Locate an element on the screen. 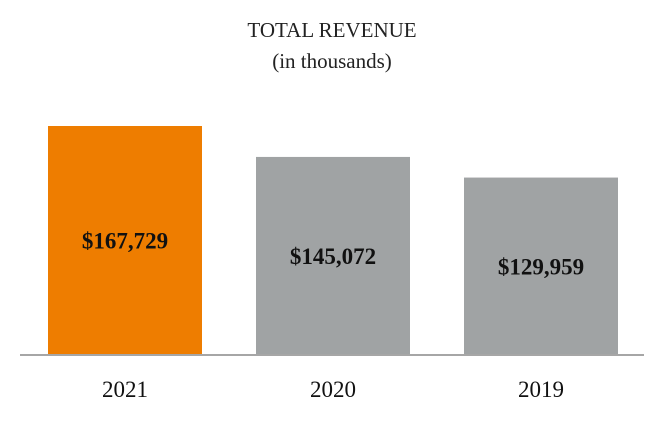  bar-2020 is located at coordinates (333, 255).